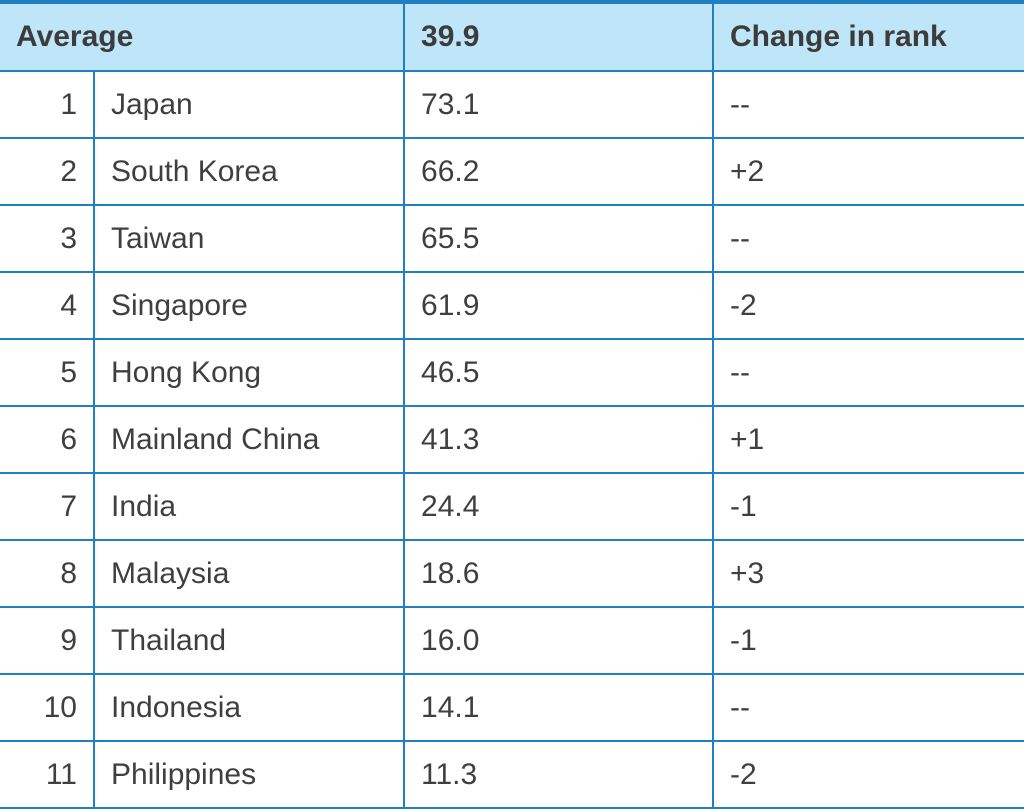 The width and height of the screenshot is (1024, 812). Describe the element at coordinates (47, 641) in the screenshot. I see `rank-cell: 9` at that location.